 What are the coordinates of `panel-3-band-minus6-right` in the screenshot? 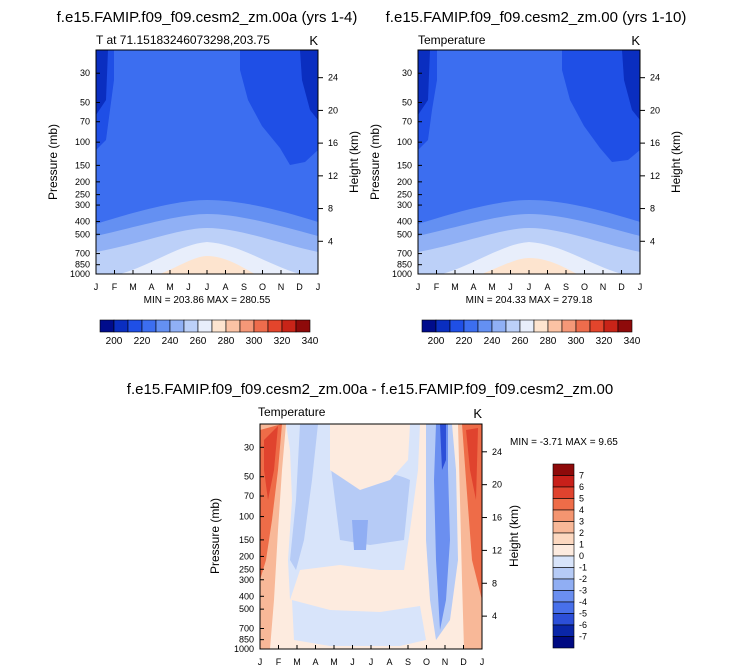 It's located at (443, 447).